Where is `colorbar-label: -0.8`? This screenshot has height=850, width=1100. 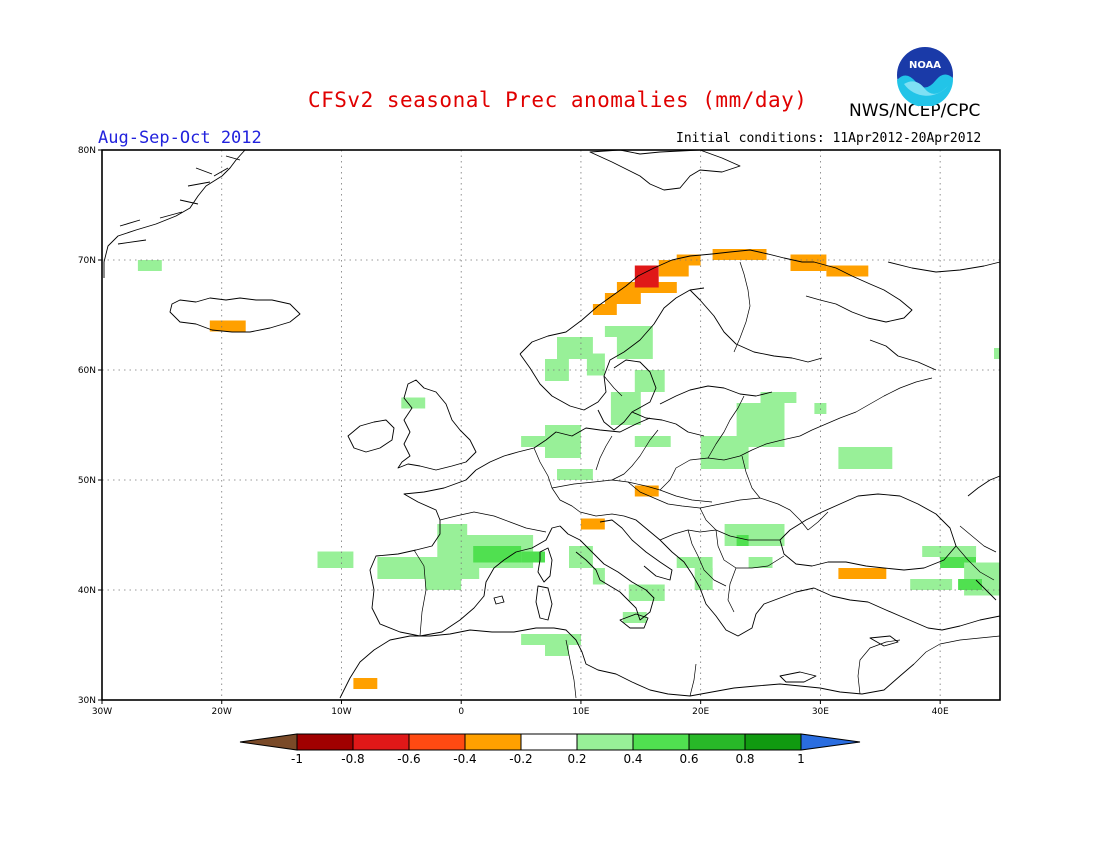 colorbar-label: -0.8 is located at coordinates (352, 759).